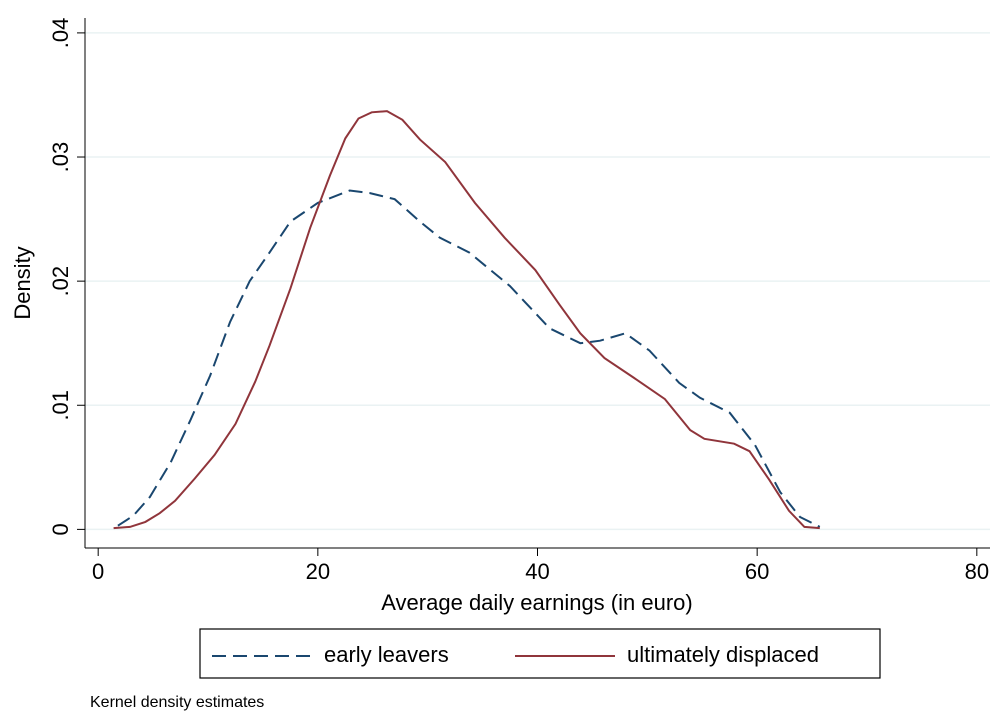 The image size is (994, 713). I want to click on note: Kernel density estimates, so click(177, 702).